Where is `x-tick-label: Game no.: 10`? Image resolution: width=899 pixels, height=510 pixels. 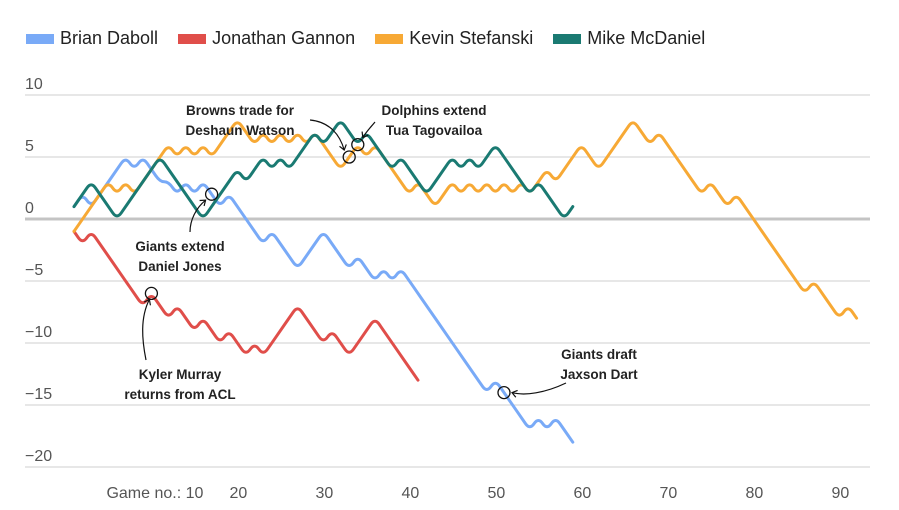
x-tick-label: Game no.: 10 is located at coordinates (154, 493).